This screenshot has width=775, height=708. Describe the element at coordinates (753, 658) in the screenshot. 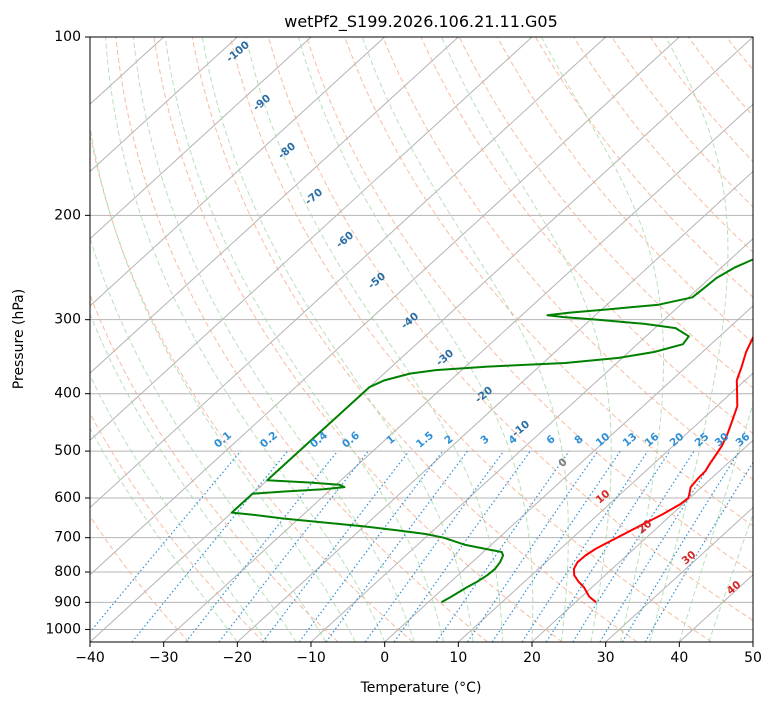

I see `x-tick-label: 50` at that location.